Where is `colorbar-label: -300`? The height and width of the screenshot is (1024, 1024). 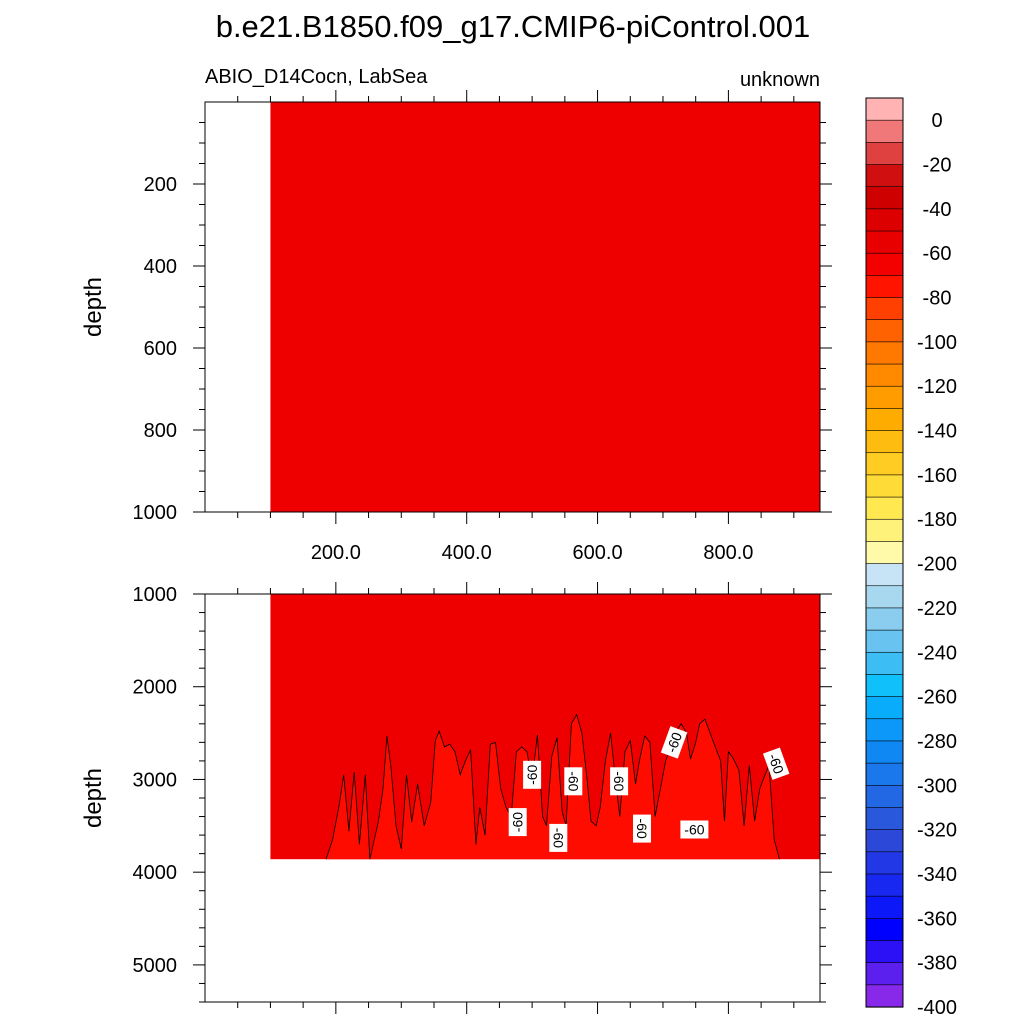 colorbar-label: -300 is located at coordinates (937, 786).